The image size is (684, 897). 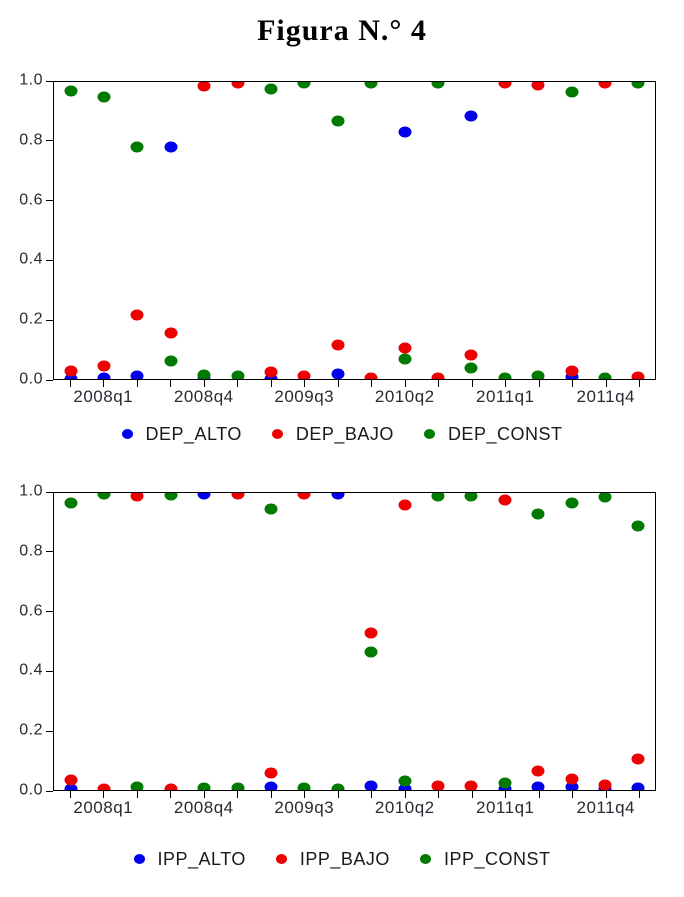 I want to click on y-tick-label: 0.6, so click(x=31, y=611).